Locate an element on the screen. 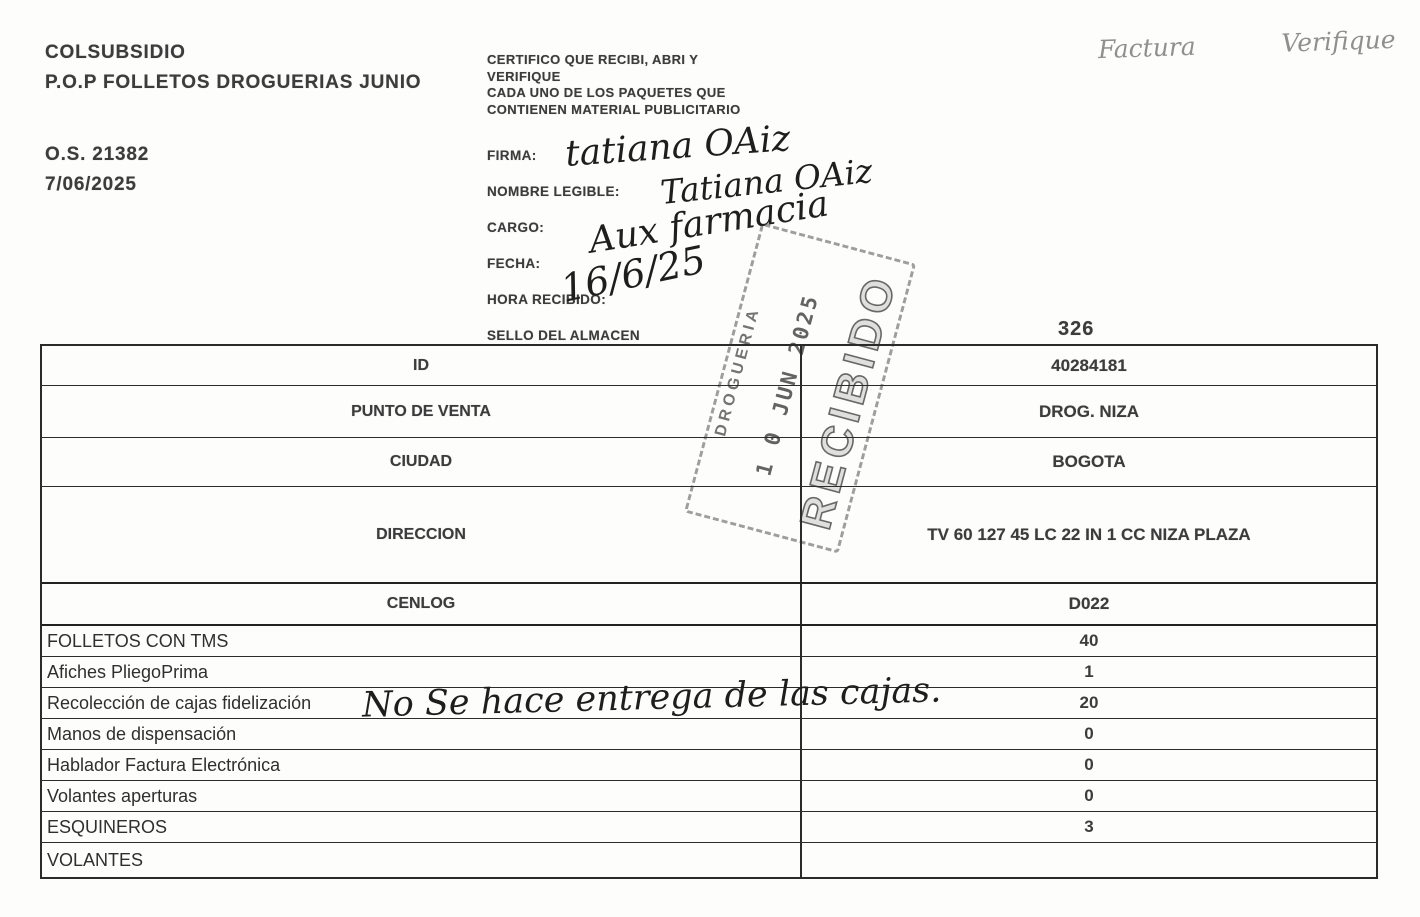 The image size is (1420, 917). pencil-word: Factura is located at coordinates (1147, 48).